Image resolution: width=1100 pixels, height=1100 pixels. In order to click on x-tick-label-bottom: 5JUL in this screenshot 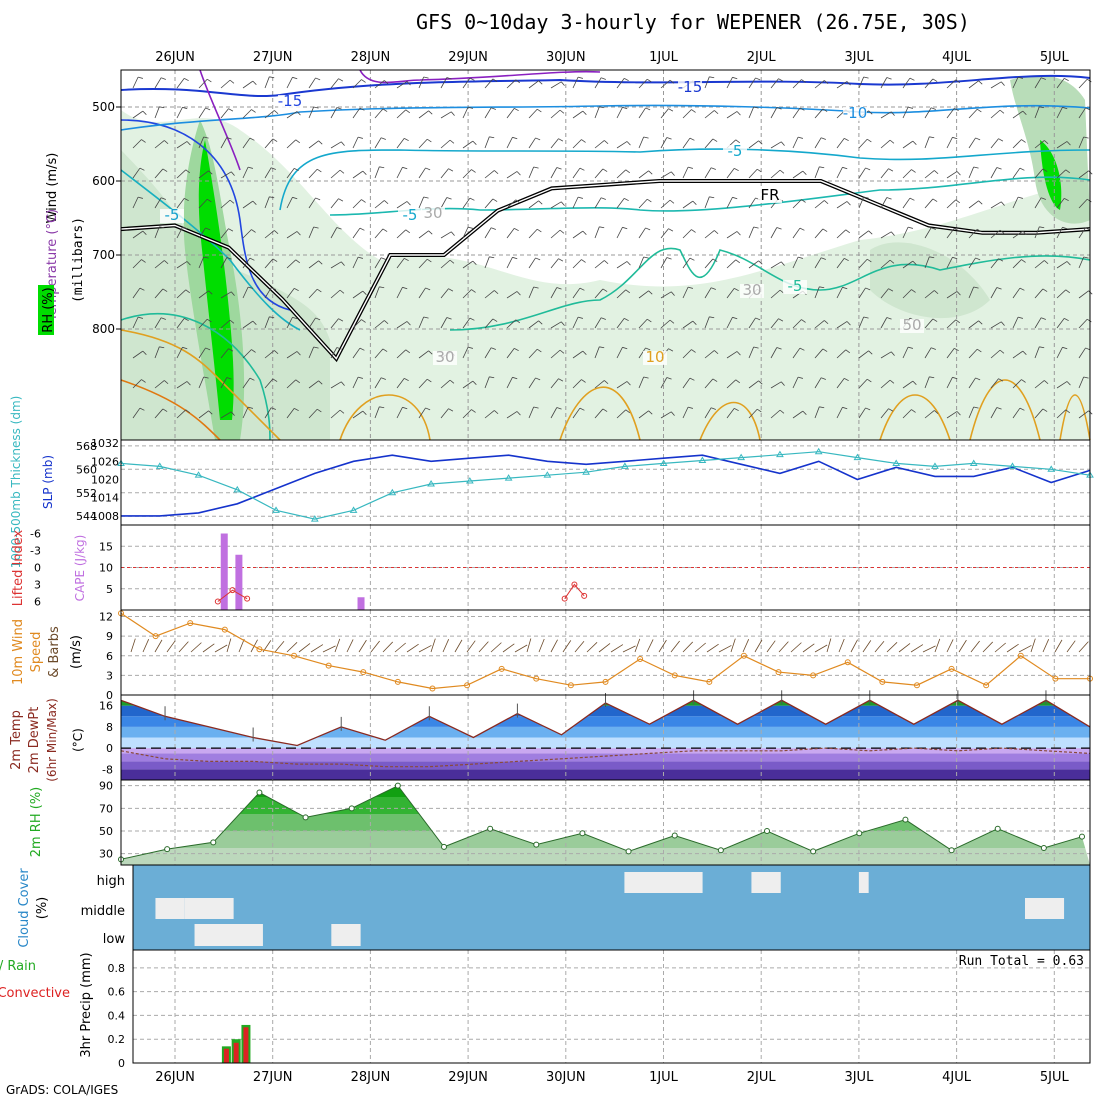, I will do `click(1055, 1077)`.